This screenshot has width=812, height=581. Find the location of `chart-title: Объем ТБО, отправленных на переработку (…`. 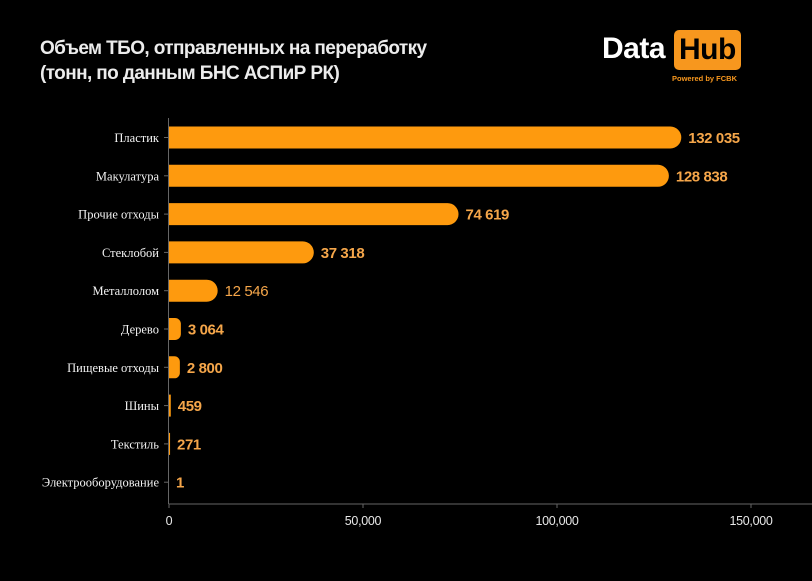

chart-title: Объем ТБО, отправленных на переработку (… is located at coordinates (233, 61).